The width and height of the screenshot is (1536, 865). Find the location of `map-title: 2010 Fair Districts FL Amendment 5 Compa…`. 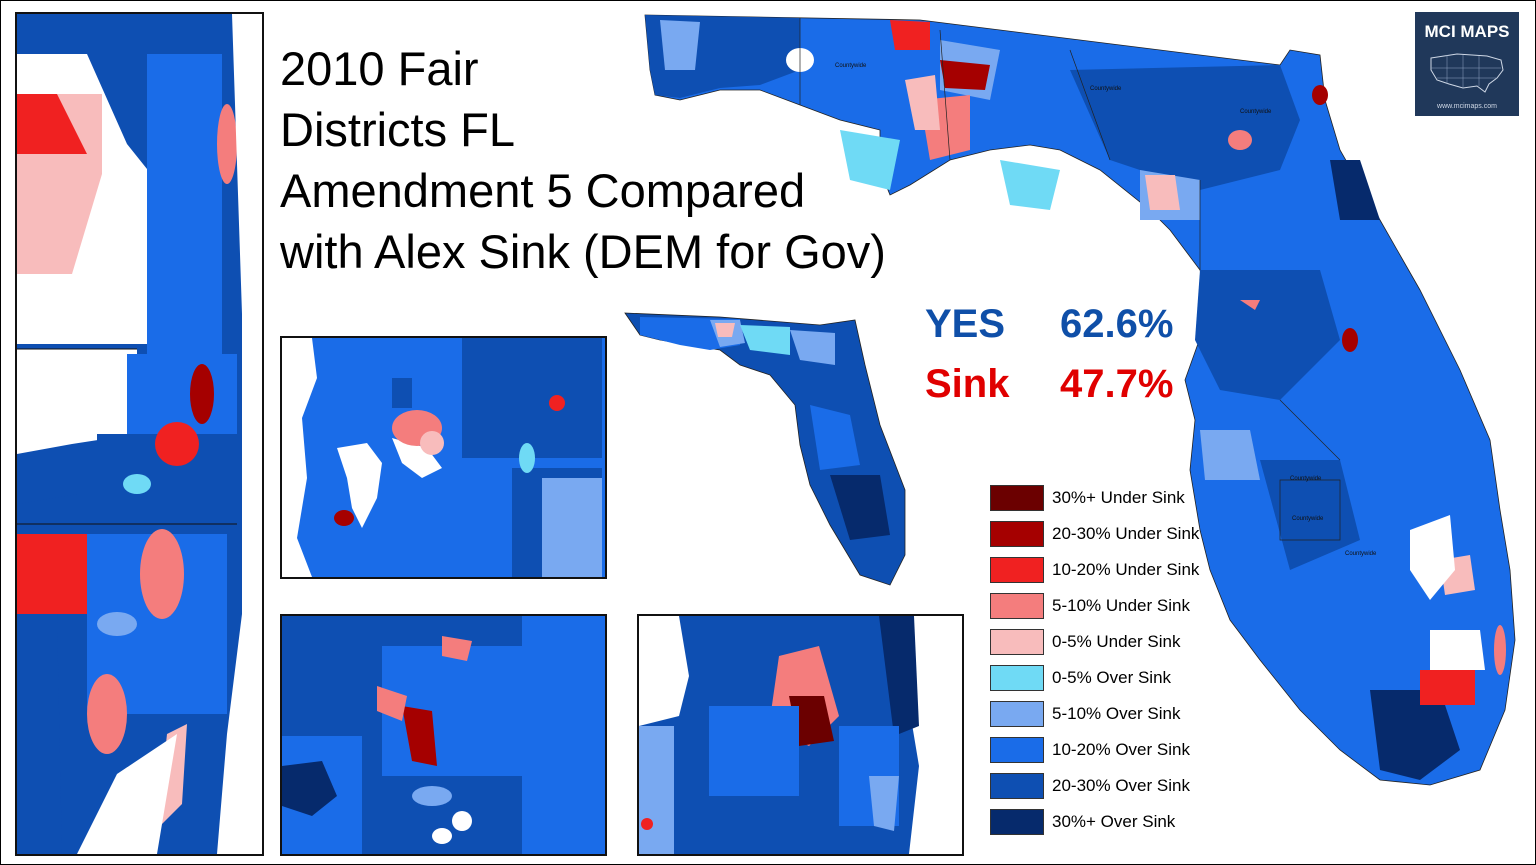

map-title: 2010 Fair Districts FL Amendment 5 Compa… is located at coordinates (630, 160).